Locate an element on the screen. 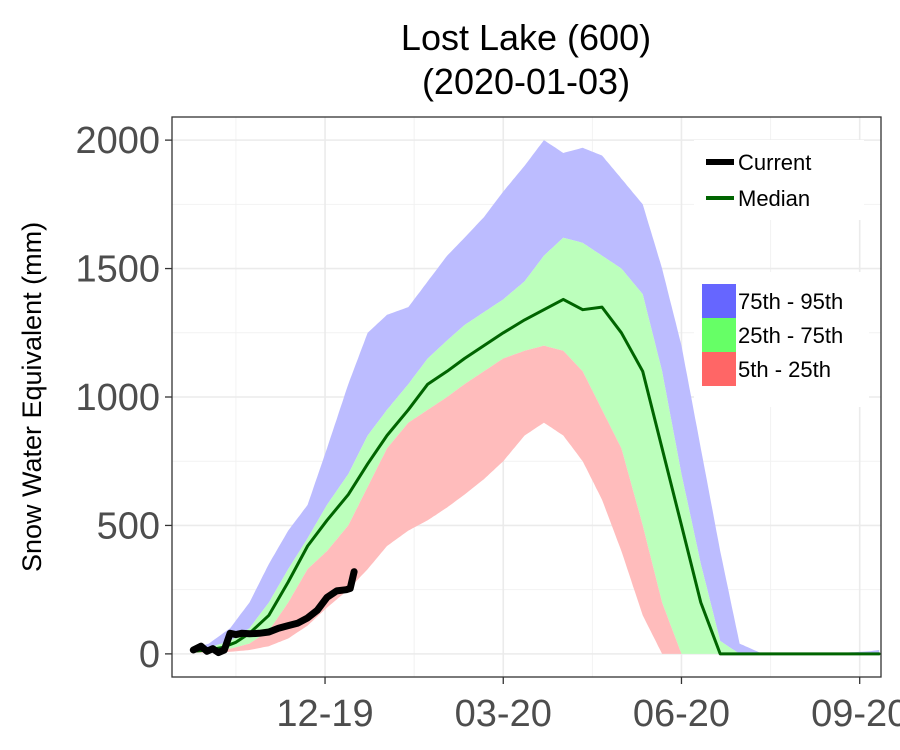 The width and height of the screenshot is (900, 750). legend-fill-label-2: 5th - 25th is located at coordinates (784, 369).